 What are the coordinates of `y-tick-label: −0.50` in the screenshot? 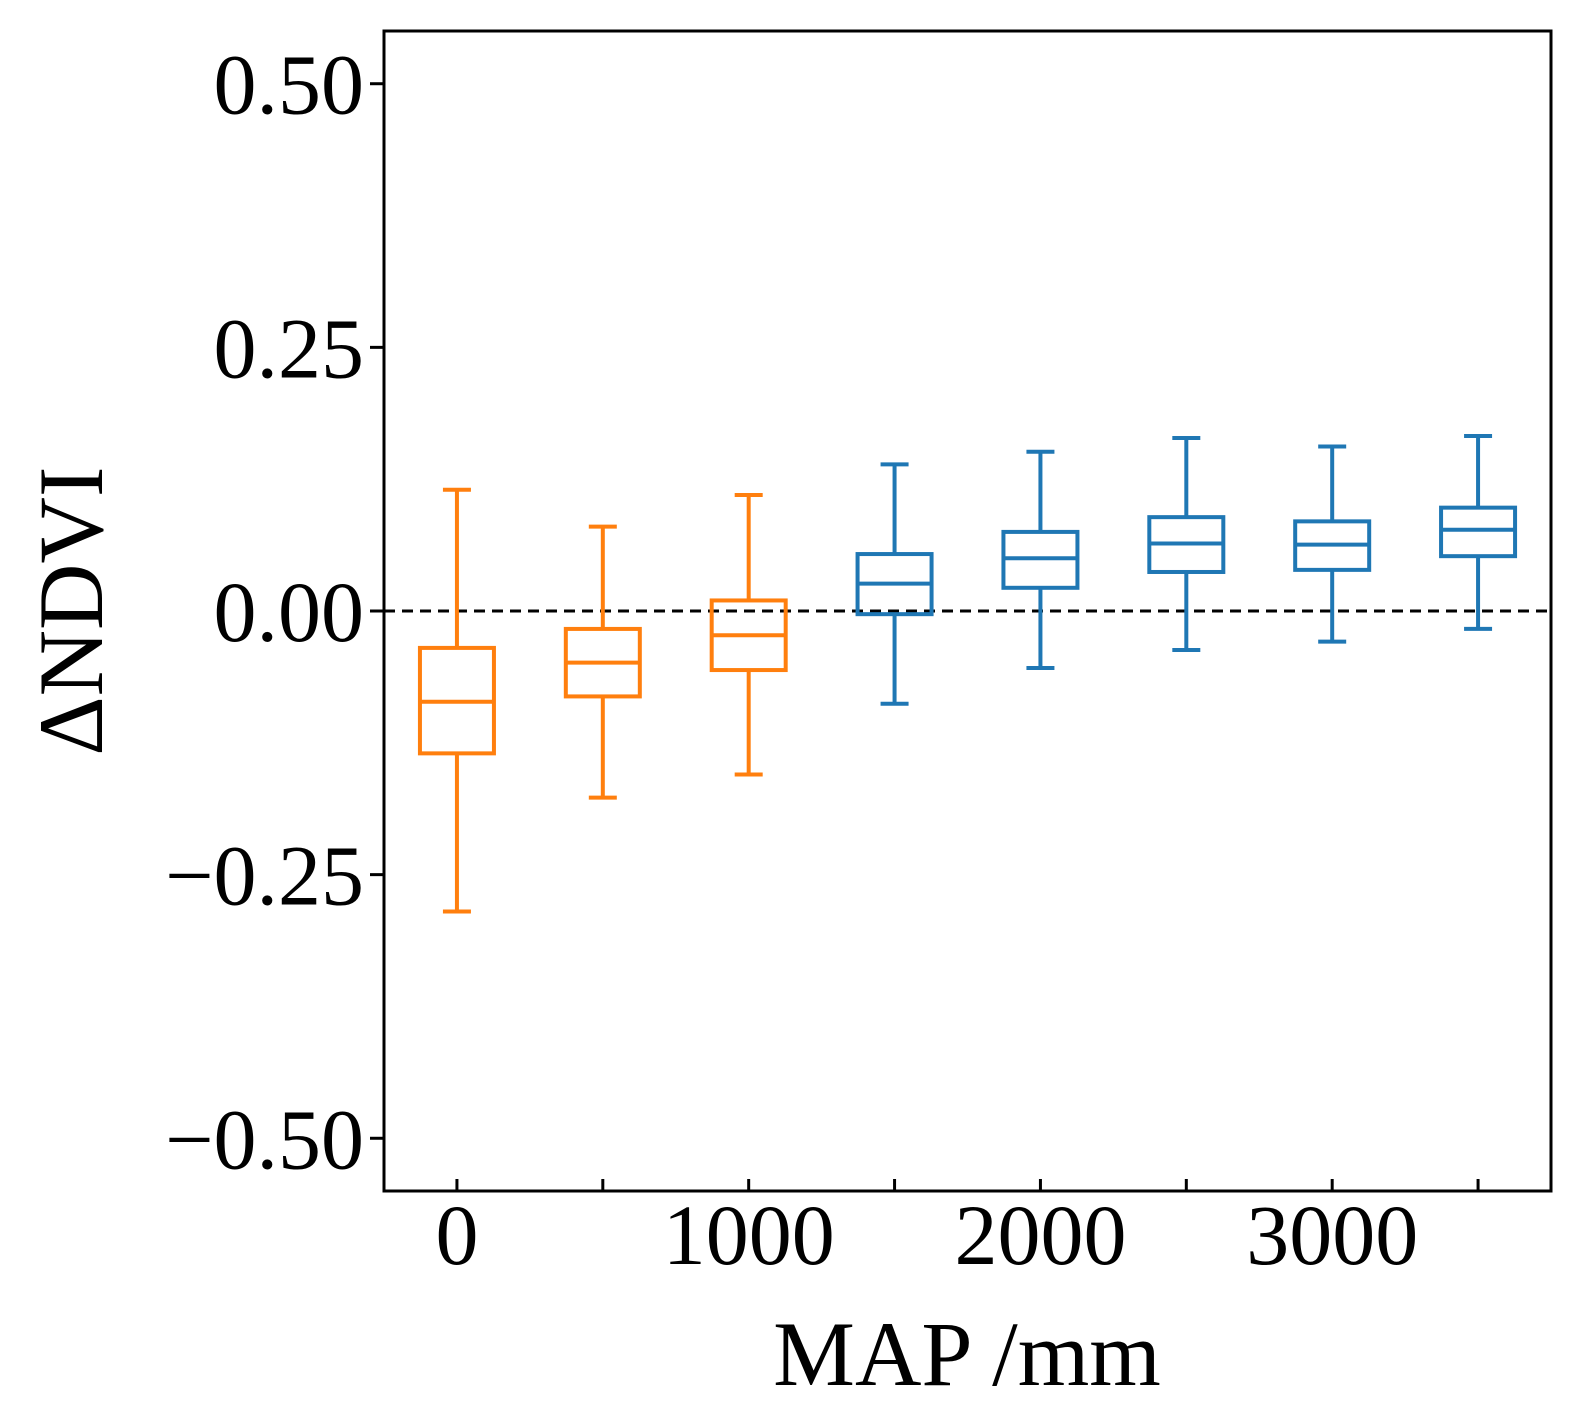 It's located at (264, 1139).